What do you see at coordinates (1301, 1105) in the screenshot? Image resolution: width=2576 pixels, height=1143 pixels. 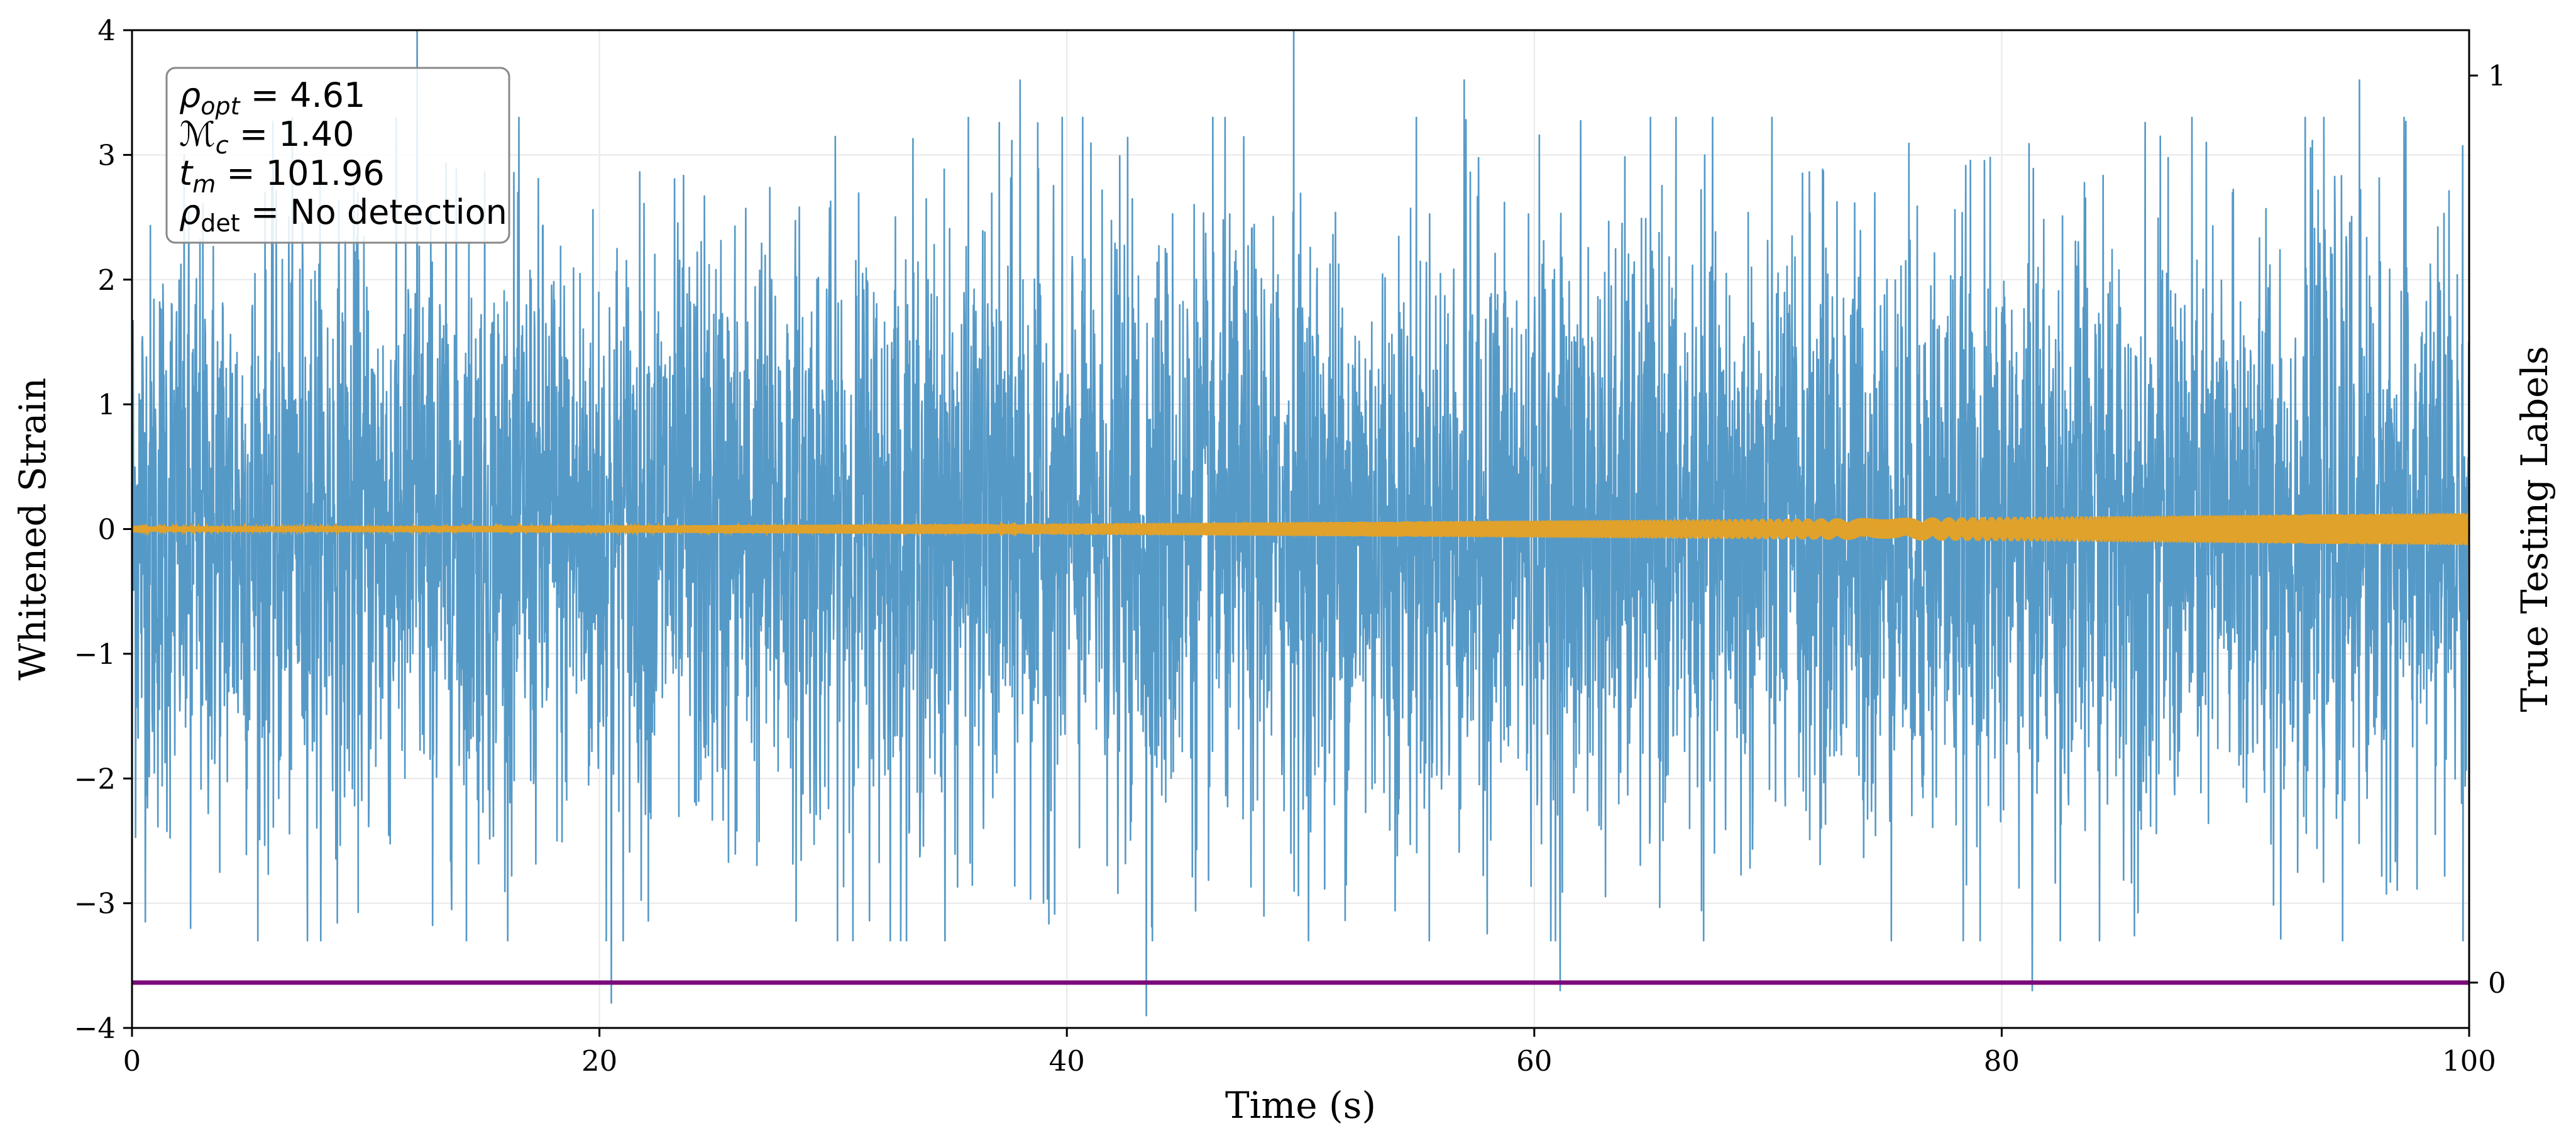 I see `x-axis-label: Time (s)` at bounding box center [1301, 1105].